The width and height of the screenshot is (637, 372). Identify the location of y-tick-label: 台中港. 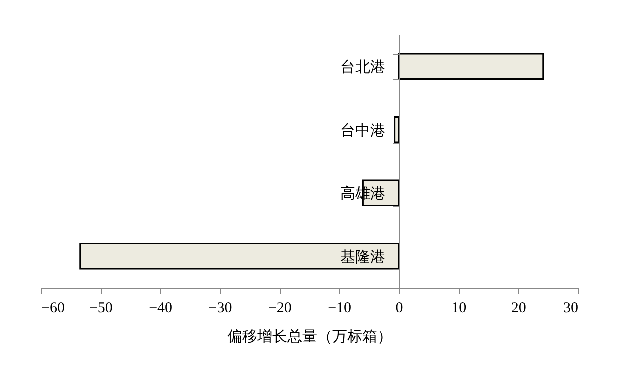
(363, 131).